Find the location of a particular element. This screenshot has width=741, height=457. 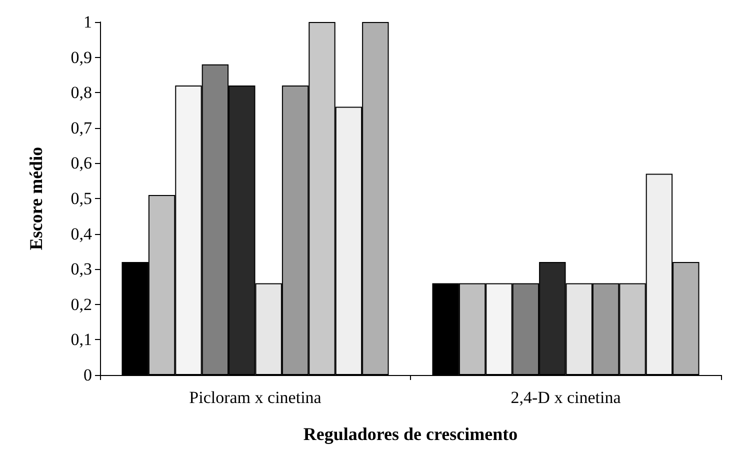

y-tick-label: 0,4 is located at coordinates (81, 234).